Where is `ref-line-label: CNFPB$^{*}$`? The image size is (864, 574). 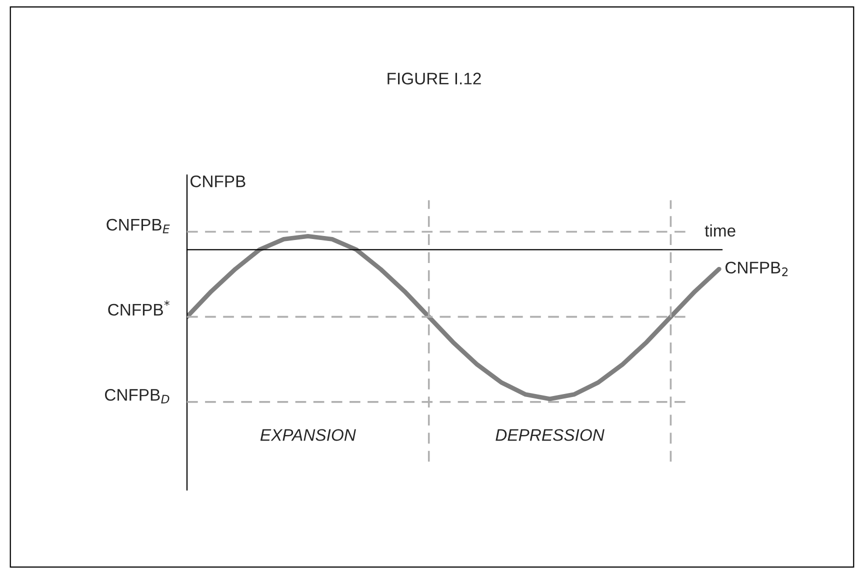 ref-line-label: CNFPB$^{*}$ is located at coordinates (139, 308).